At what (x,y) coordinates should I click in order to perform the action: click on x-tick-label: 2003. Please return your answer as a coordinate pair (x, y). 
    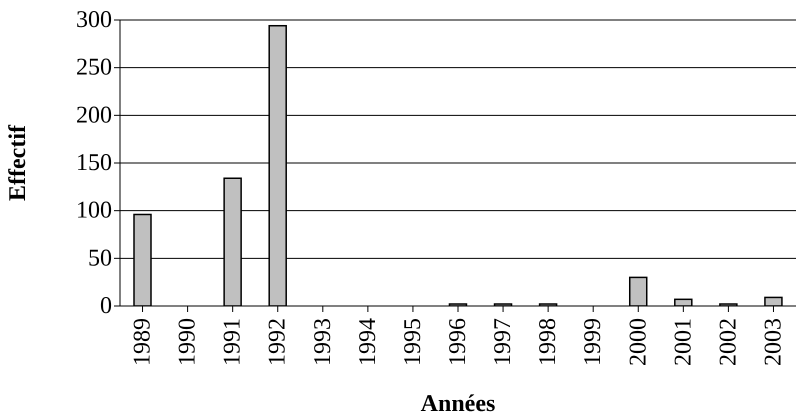
    Looking at the image, I should click on (773, 342).